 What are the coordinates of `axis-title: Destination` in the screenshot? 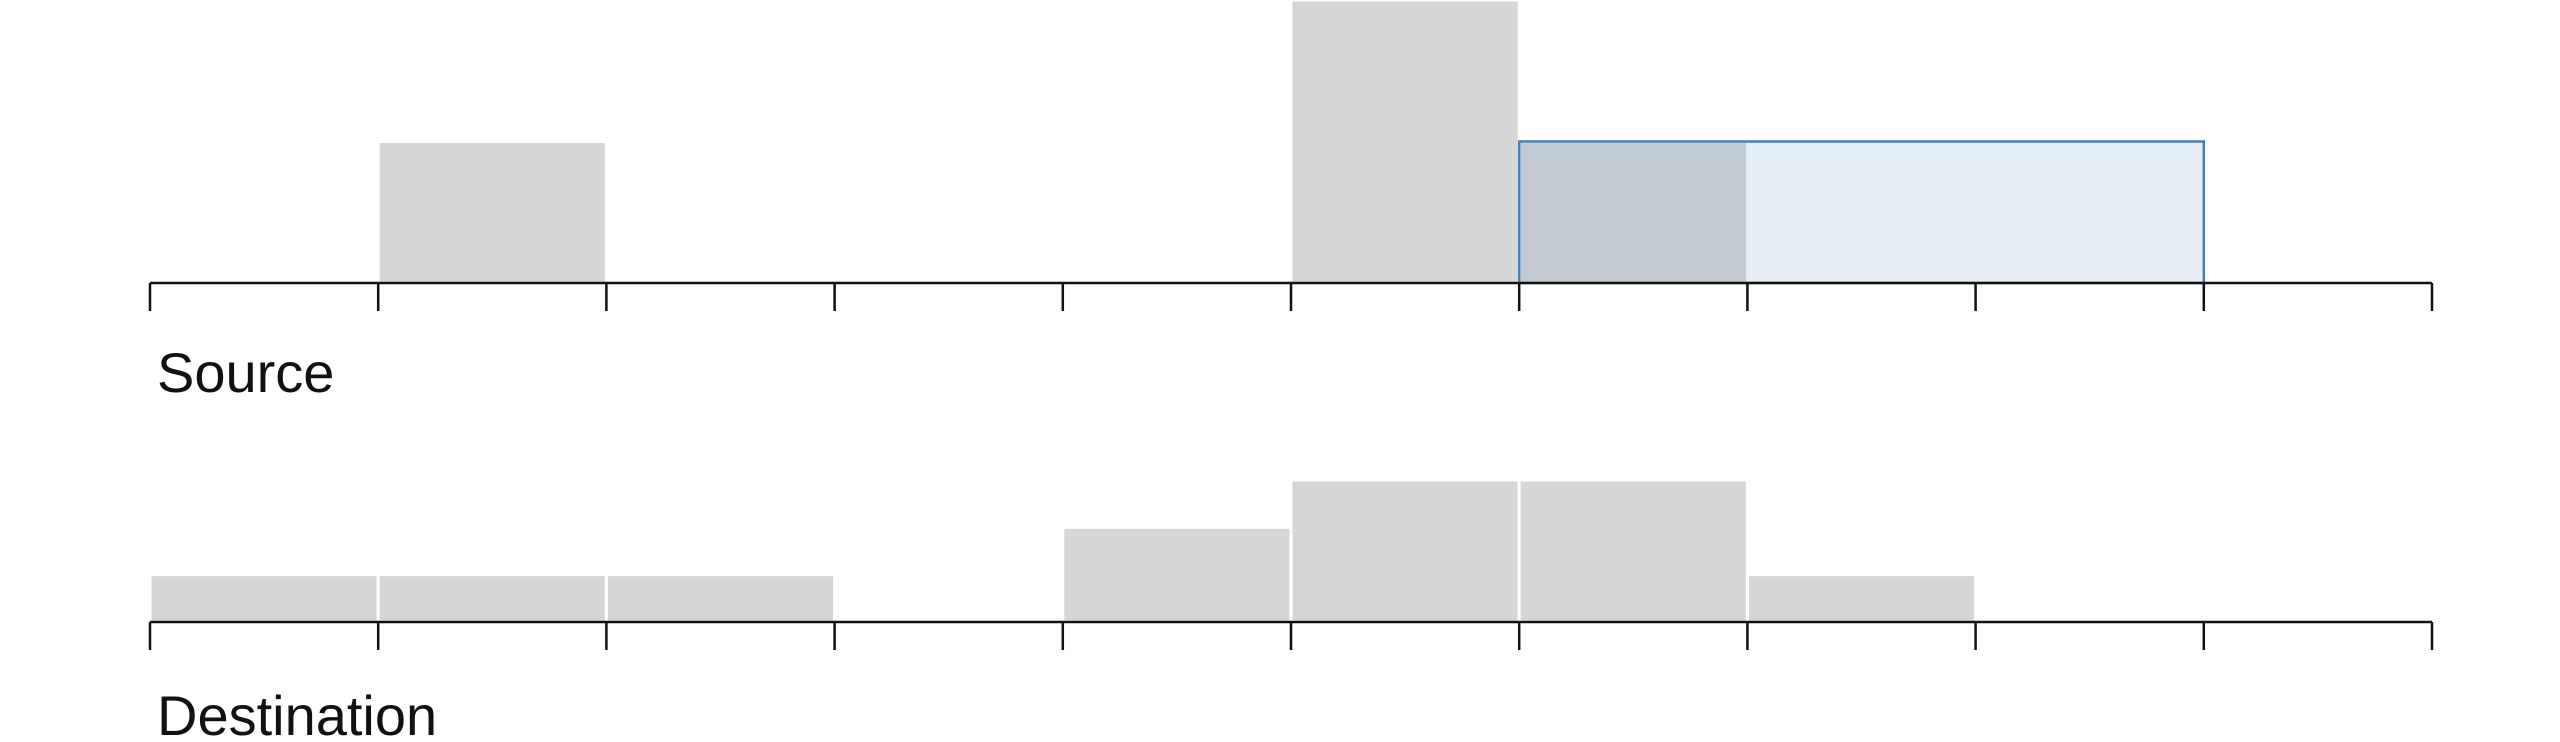 It's located at (297, 713).